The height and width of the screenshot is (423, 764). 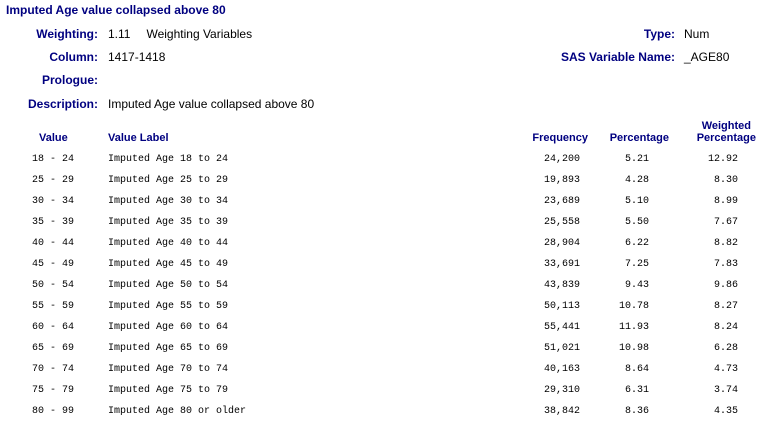 I want to click on percentage-cell: 6.31, so click(x=636, y=390).